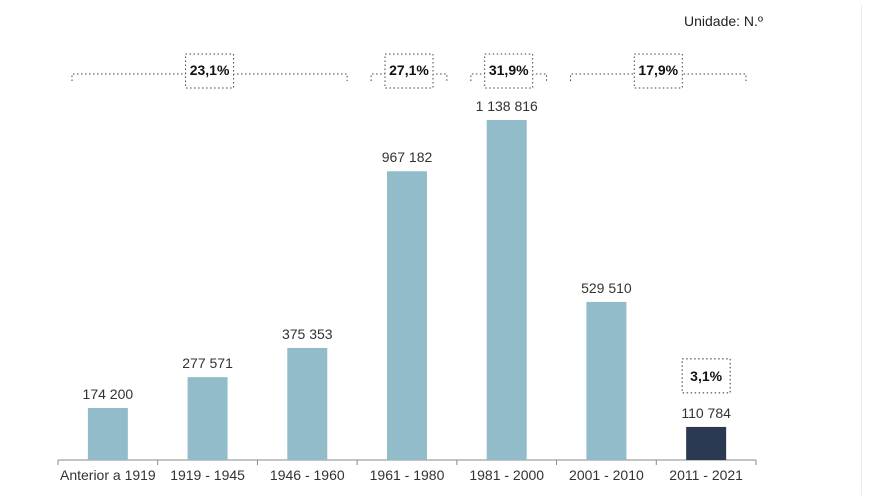 The image size is (875, 500). Describe the element at coordinates (507, 106) in the screenshot. I see `value-label-5: 1 138 816` at that location.